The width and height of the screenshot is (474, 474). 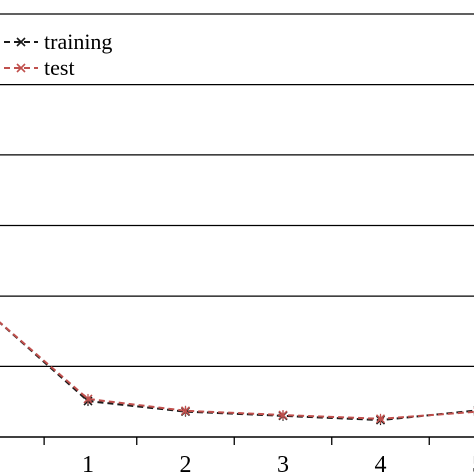 What do you see at coordinates (59, 67) in the screenshot?
I see `legend-label-test: test` at bounding box center [59, 67].